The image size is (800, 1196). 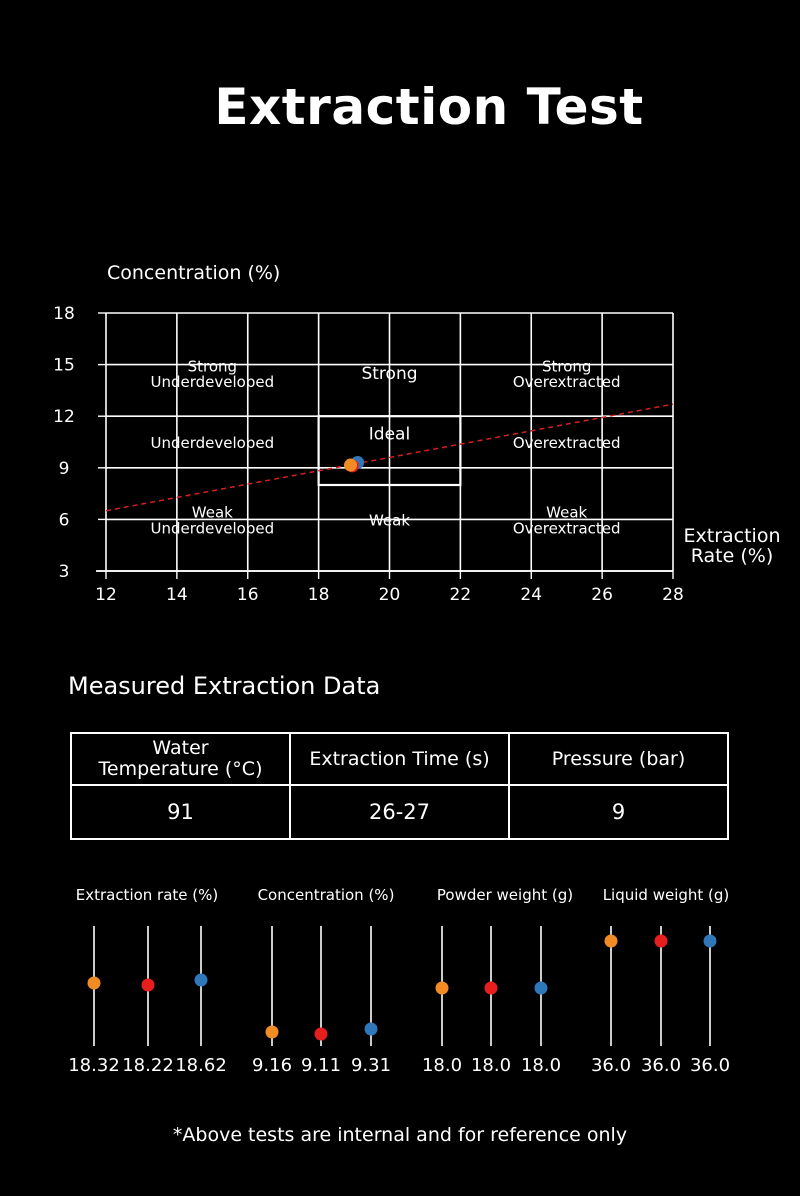 I want to click on y-tick-label: 9, so click(x=64, y=469).